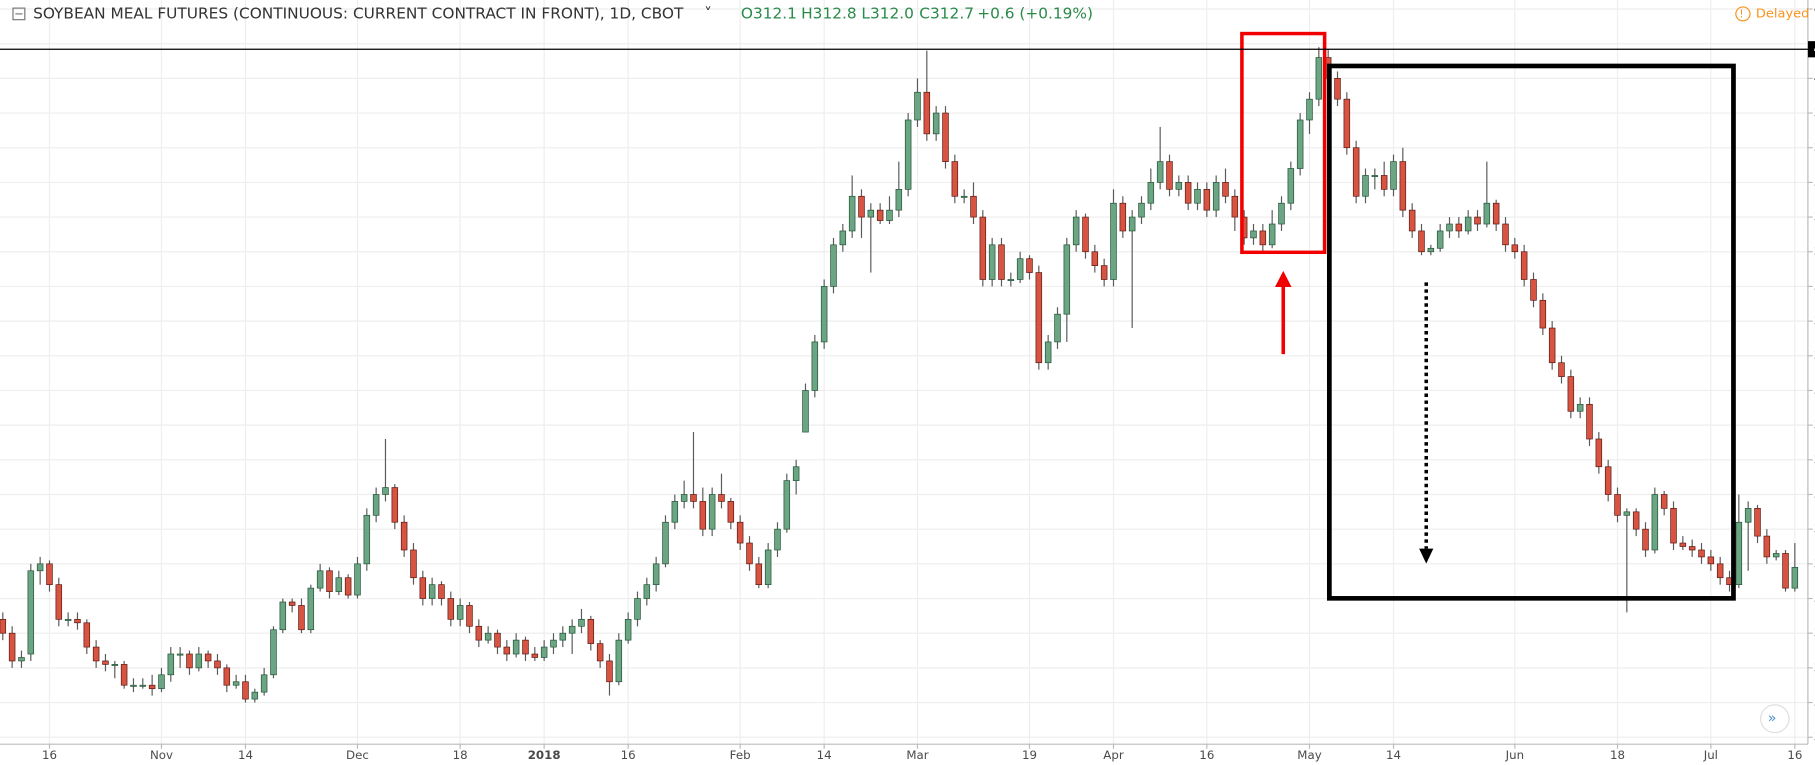  What do you see at coordinates (887, 13) in the screenshot?
I see `low-label: L312.0` at bounding box center [887, 13].